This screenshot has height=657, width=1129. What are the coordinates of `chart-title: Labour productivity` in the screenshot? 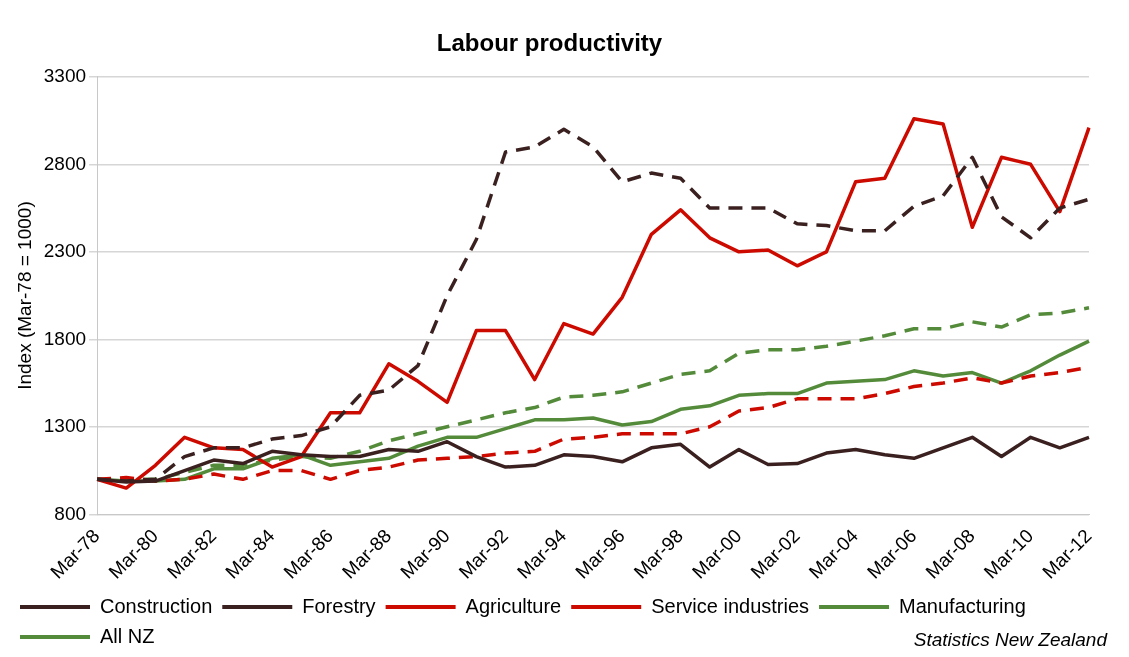 It's located at (549, 43).